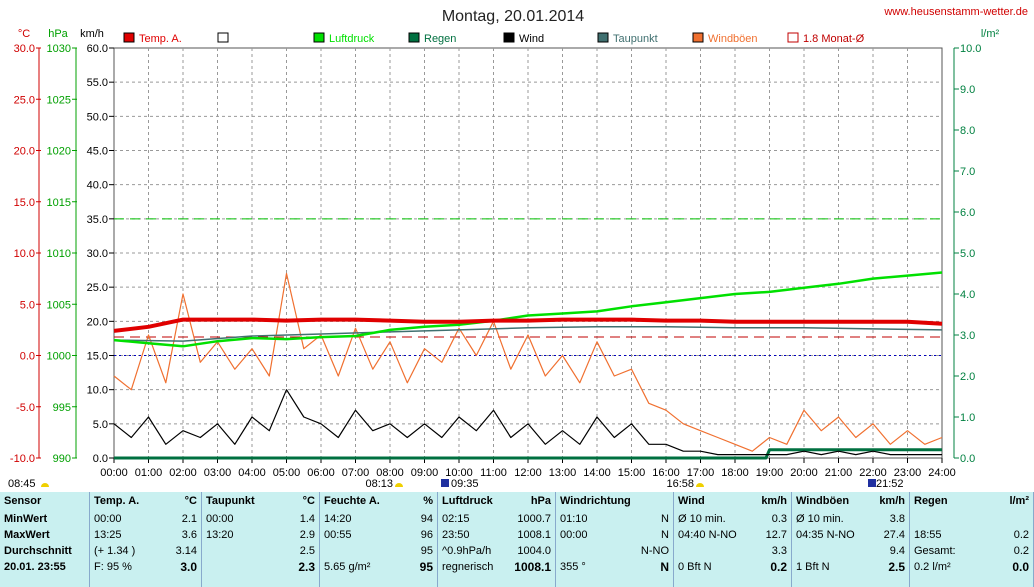 The image size is (1034, 587). I want to click on stats-cell-value: 1008.1, so click(532, 567).